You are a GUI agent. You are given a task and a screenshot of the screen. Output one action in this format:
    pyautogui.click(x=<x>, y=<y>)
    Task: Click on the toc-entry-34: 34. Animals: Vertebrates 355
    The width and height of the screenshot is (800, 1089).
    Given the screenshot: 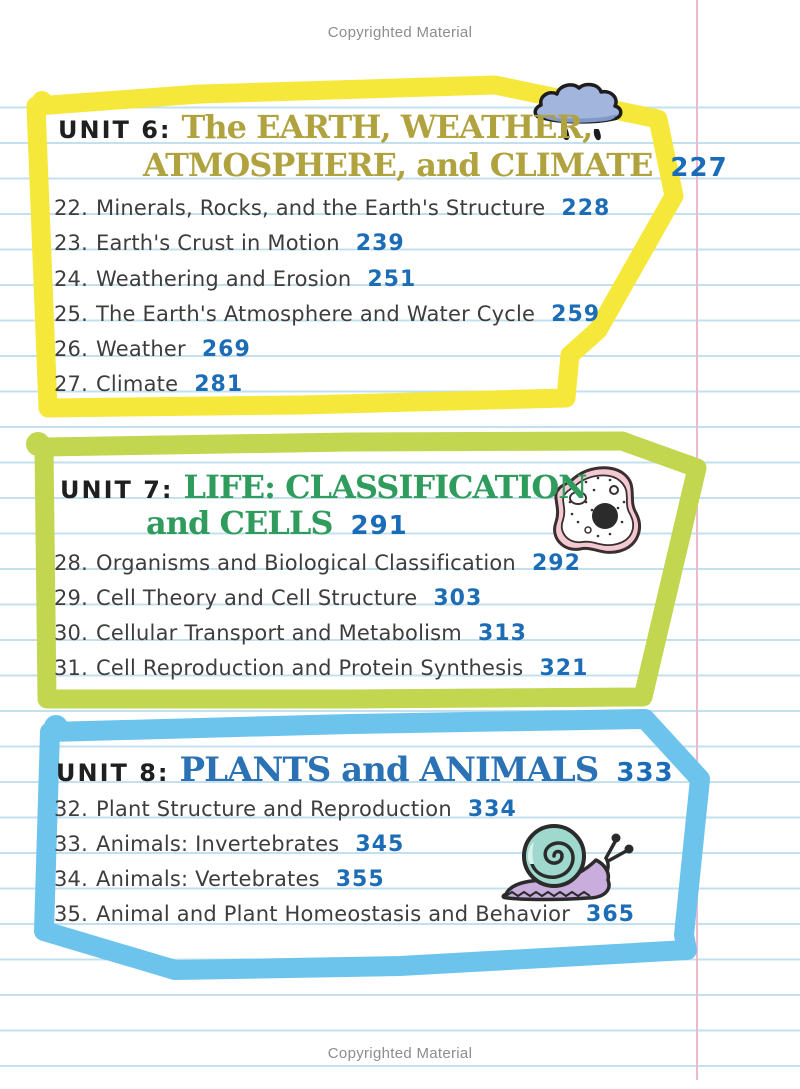 What is the action you would take?
    pyautogui.click(x=219, y=879)
    